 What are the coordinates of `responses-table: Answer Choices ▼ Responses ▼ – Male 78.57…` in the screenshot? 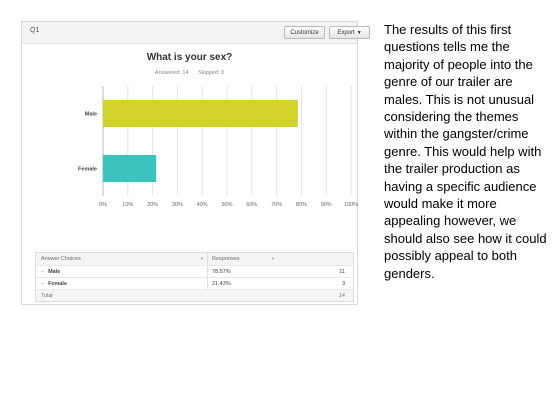 It's located at (194, 277).